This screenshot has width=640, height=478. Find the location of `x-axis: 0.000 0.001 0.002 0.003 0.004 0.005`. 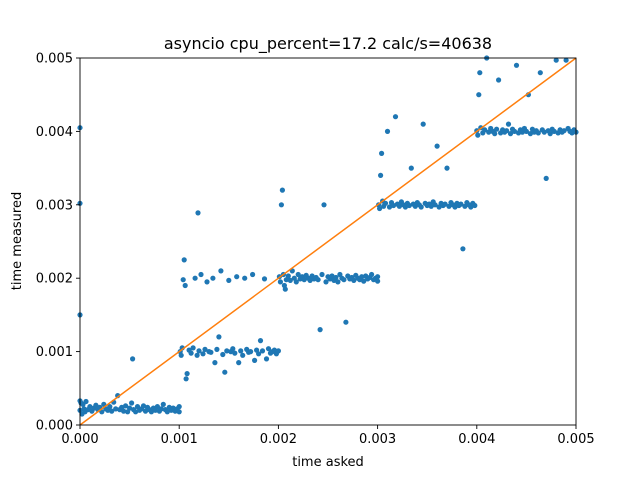

x-axis: 0.000 0.001 0.002 0.003 0.004 0.005 is located at coordinates (328, 436).